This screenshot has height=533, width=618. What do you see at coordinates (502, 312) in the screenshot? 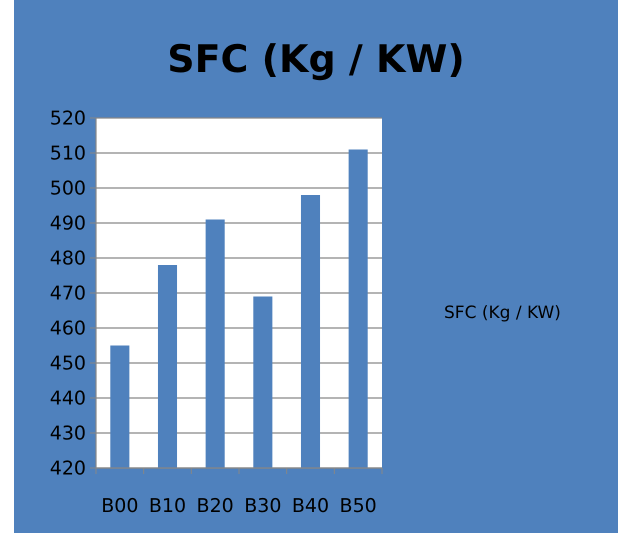
I see `text: SFC (Kg / KW)` at bounding box center [502, 312].